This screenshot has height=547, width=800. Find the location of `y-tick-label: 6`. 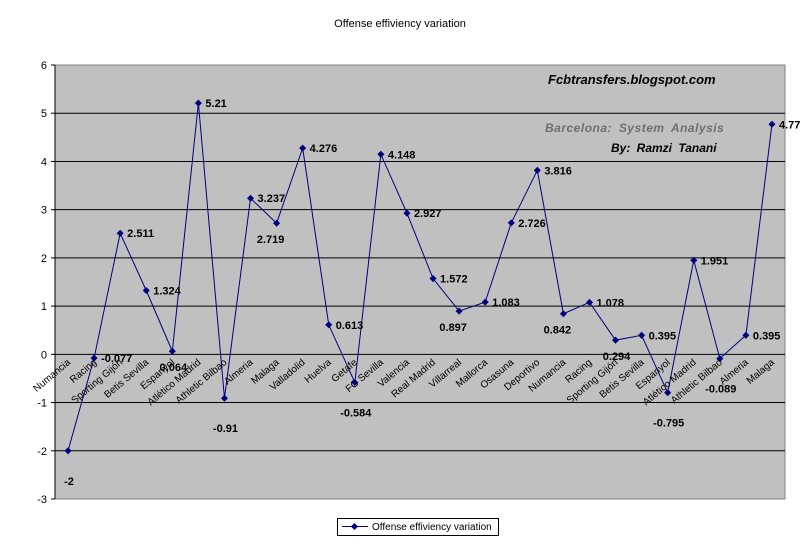

y-tick-label: 6 is located at coordinates (44, 66).